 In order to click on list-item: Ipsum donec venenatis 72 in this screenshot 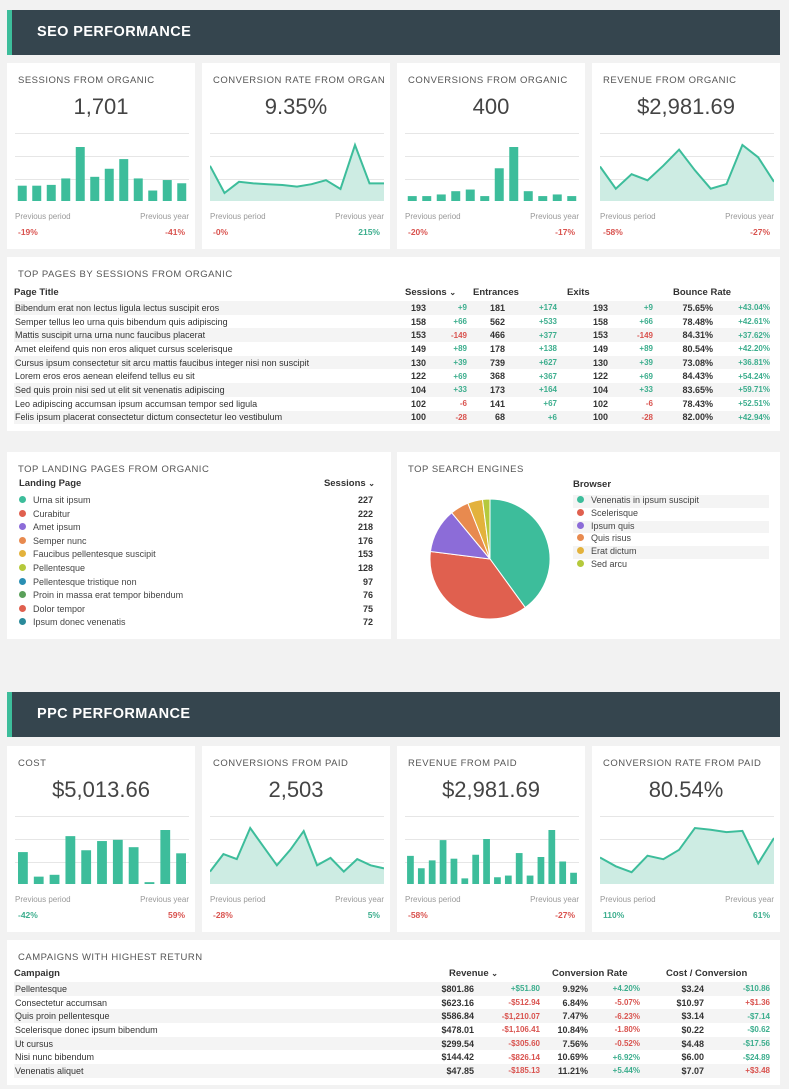, I will do `click(198, 624)`.